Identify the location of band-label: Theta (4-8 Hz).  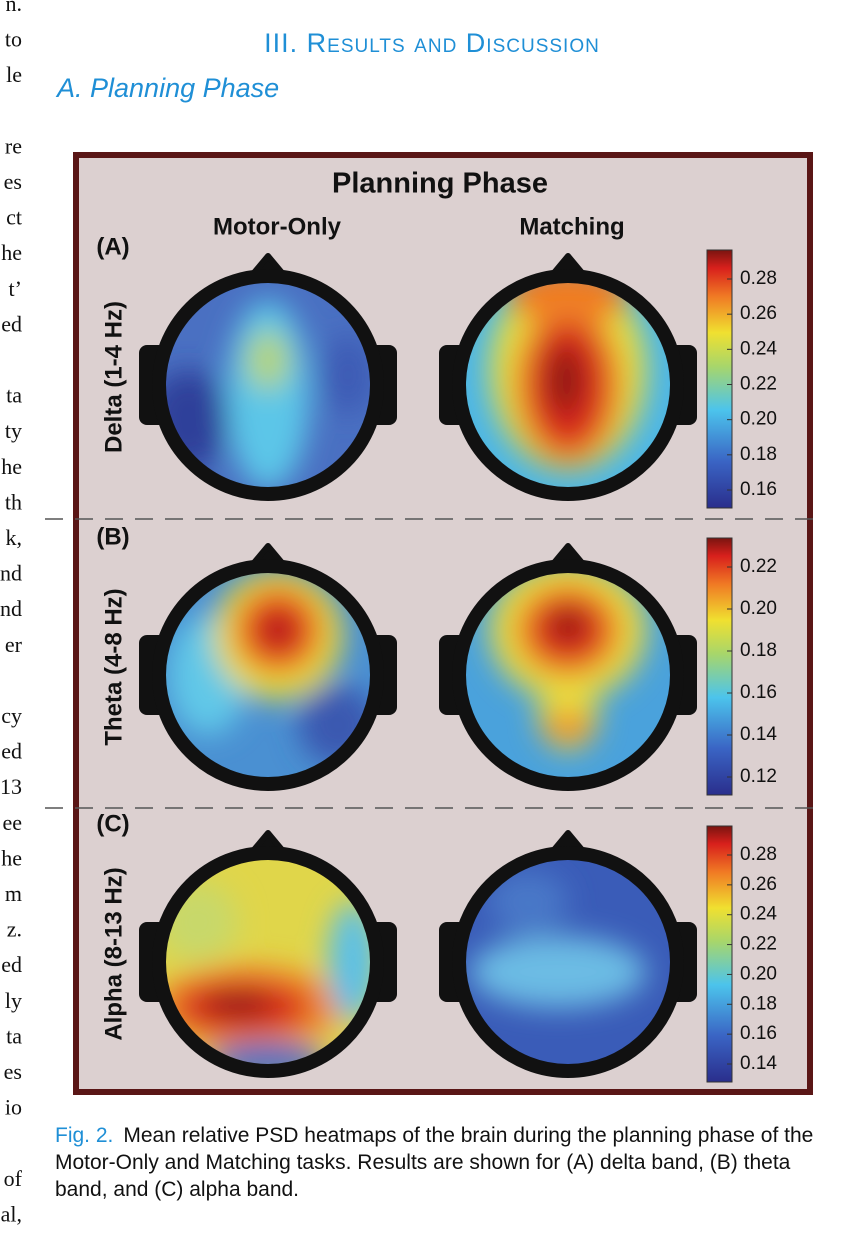
(113, 666).